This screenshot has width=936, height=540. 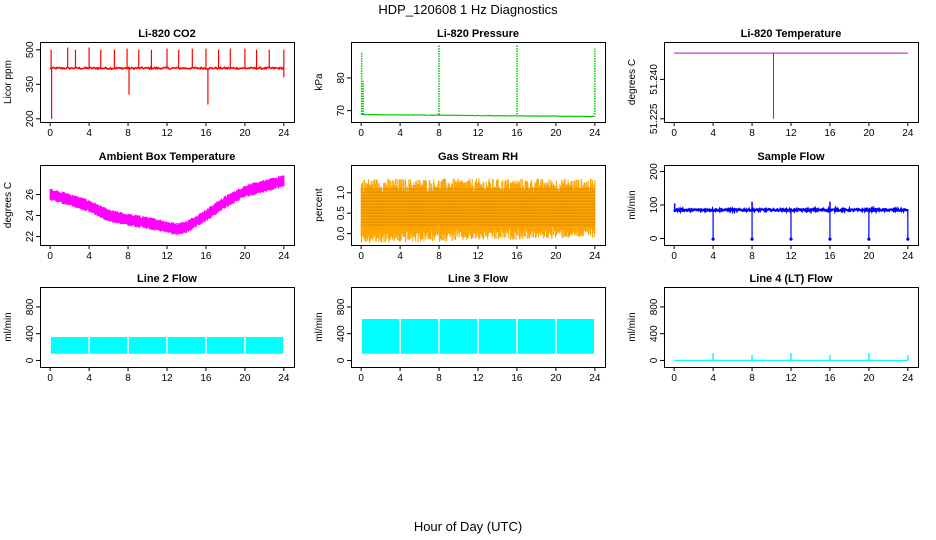 What do you see at coordinates (167, 157) in the screenshot?
I see `panel-title: Ambient Box Temperature` at bounding box center [167, 157].